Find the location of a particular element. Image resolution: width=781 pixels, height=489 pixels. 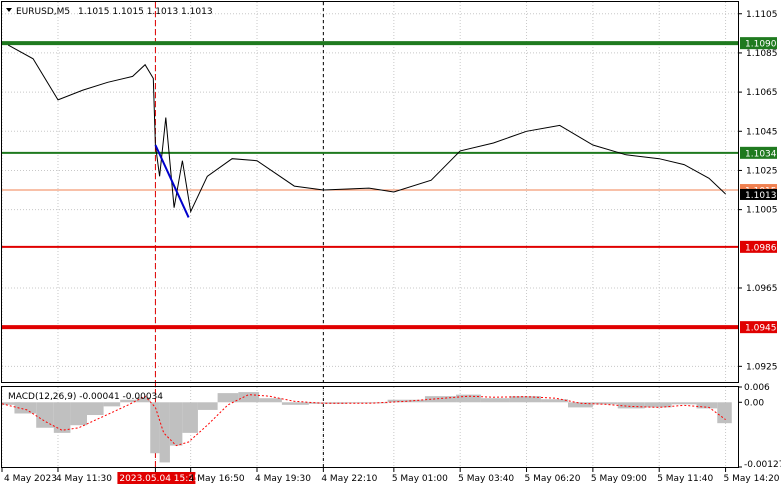

time-tick-label: 5 May 01:00 is located at coordinates (420, 479).